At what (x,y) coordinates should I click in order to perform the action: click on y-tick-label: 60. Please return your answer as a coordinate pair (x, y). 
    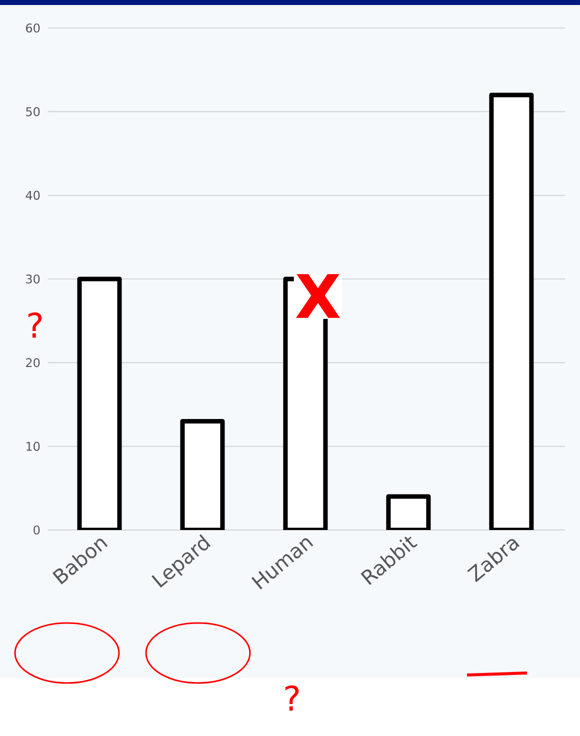
    Looking at the image, I should click on (33, 28).